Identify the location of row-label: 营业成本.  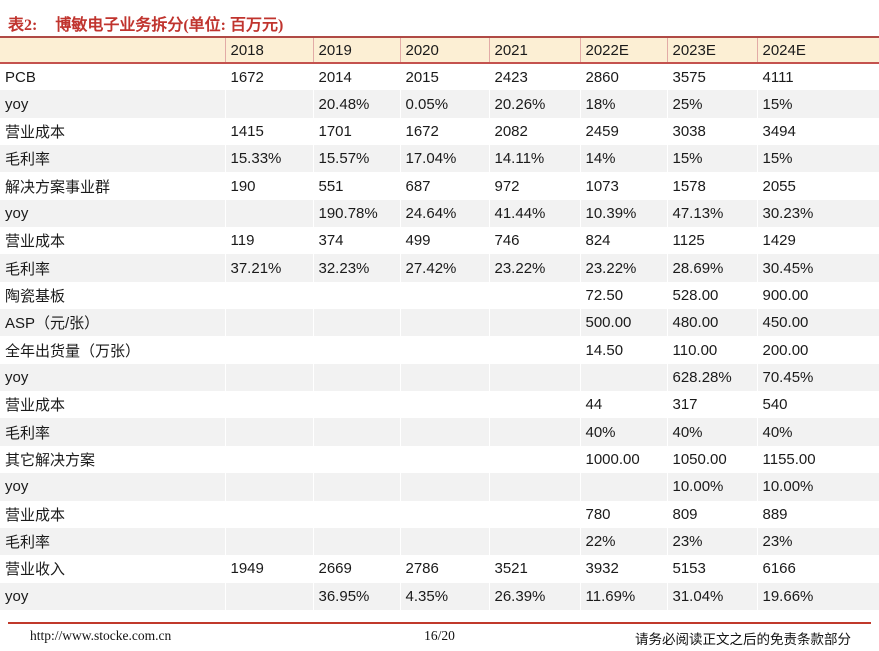
(35, 515).